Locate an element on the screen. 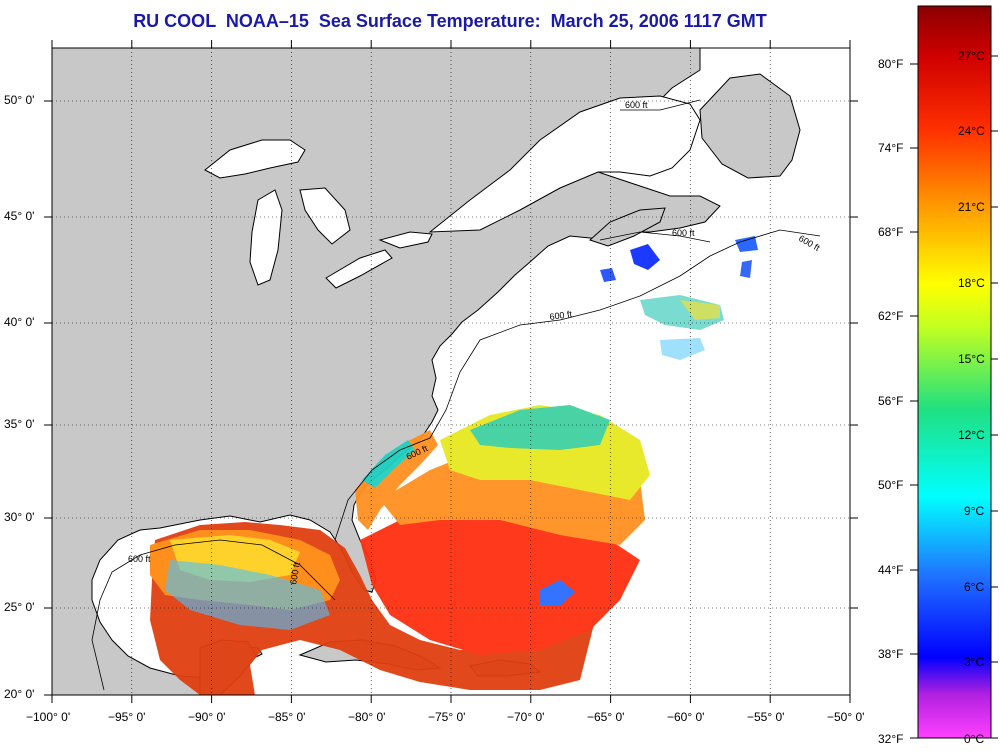 The width and height of the screenshot is (1008, 754). lon-label: −70° 0' is located at coordinates (526, 717).